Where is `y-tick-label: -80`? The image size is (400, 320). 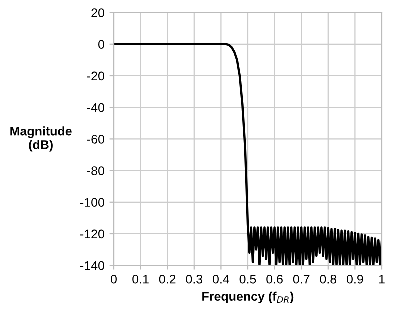
y-tick-label: -80 is located at coordinates (95, 171).